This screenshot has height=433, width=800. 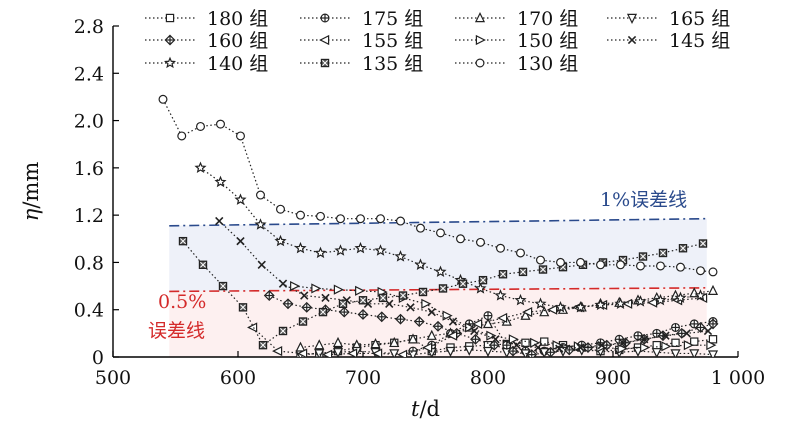 I want to click on x-tick-label: 900, so click(x=613, y=378).